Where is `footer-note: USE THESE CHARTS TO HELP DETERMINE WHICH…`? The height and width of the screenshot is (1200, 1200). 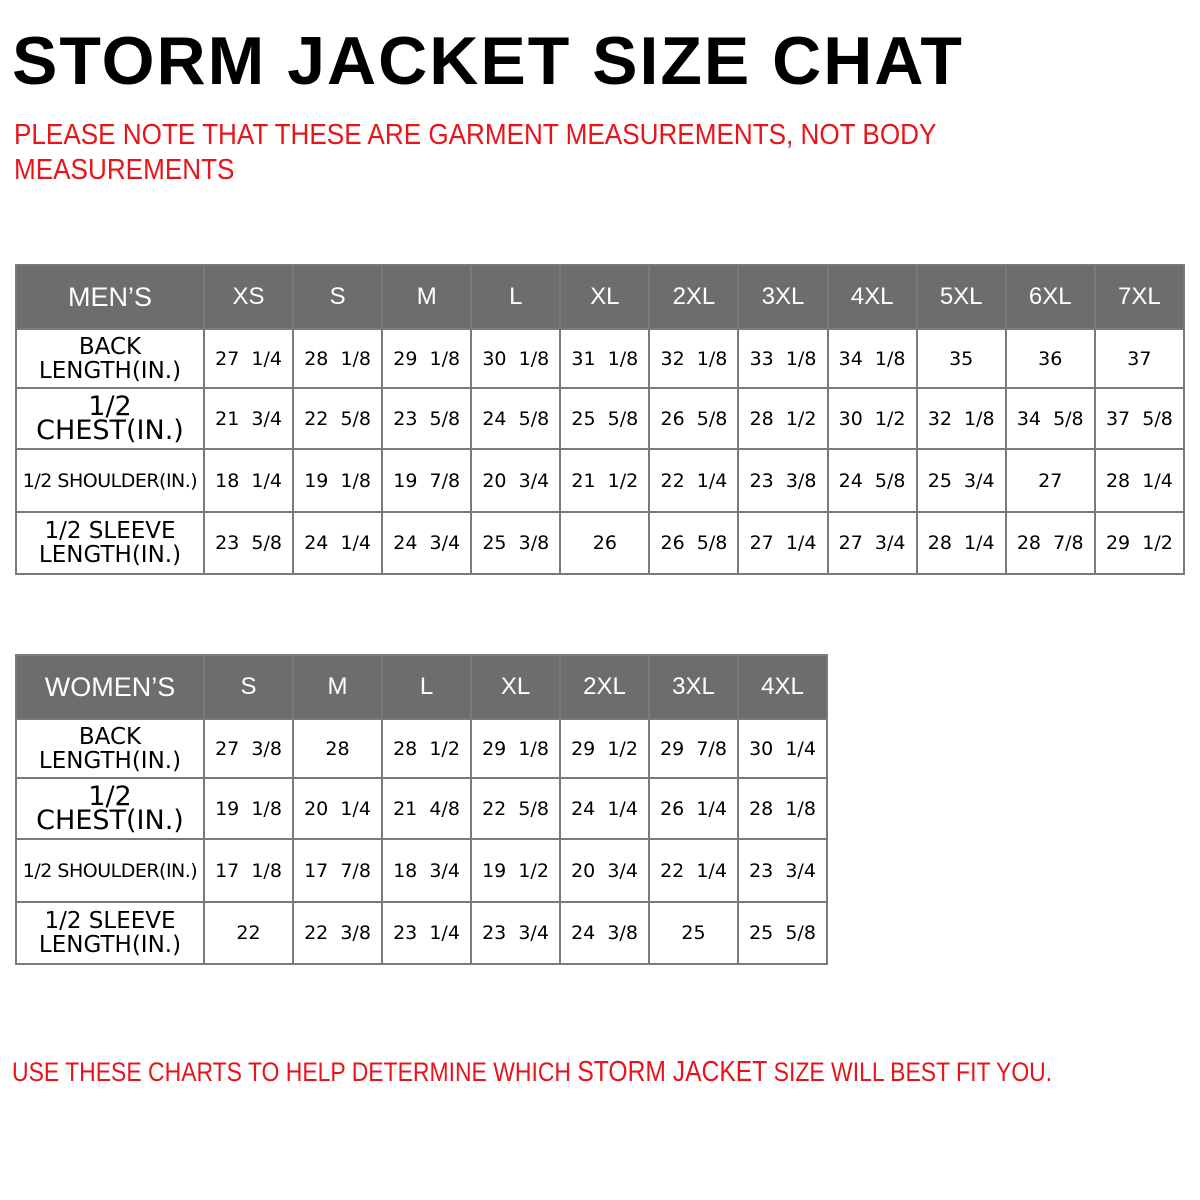
footer-note: USE THESE CHARTS TO HELP DETERMINE WHICH… is located at coordinates (532, 1072).